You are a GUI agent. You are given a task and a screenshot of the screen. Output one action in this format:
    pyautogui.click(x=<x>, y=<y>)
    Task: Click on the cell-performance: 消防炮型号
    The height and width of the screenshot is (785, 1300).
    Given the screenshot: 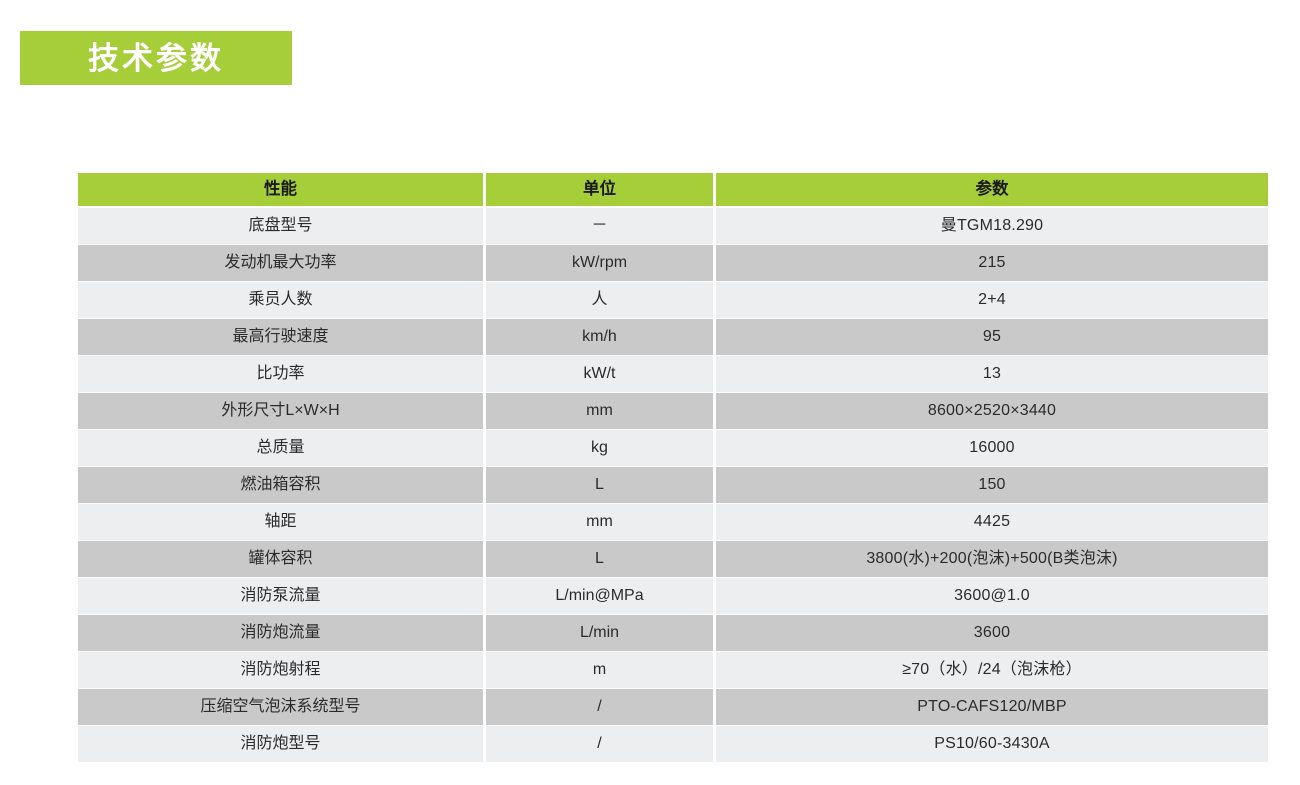 What is the action you would take?
    pyautogui.click(x=280, y=744)
    